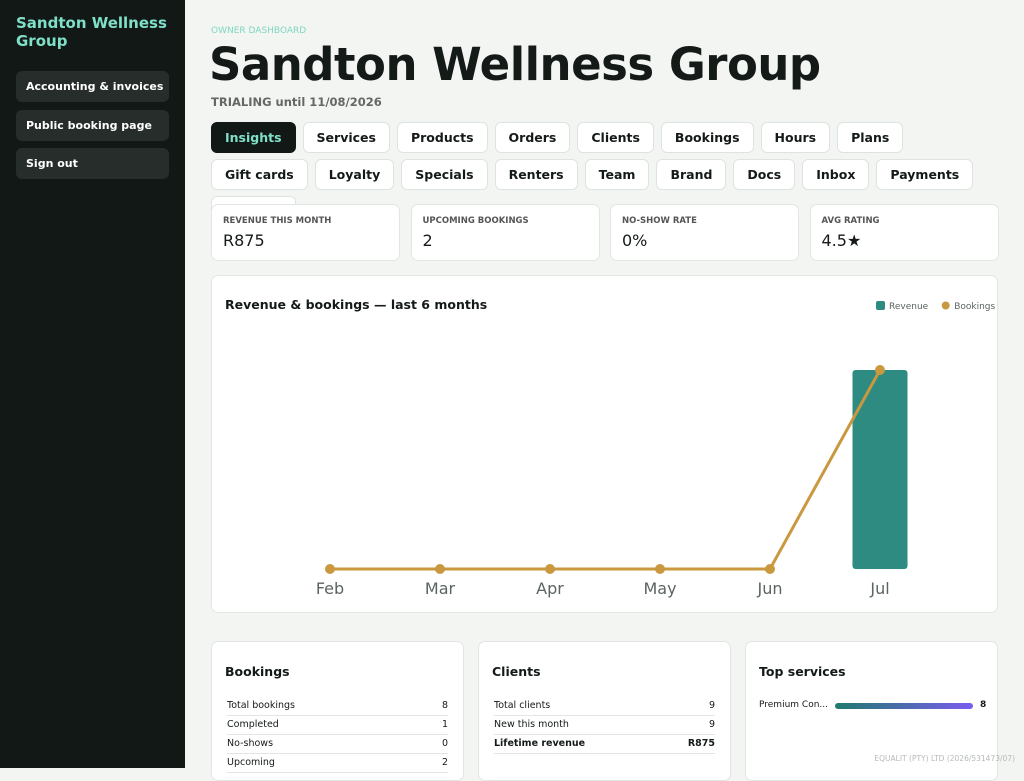  Describe the element at coordinates (253, 724) in the screenshot. I see `row-label: Completed` at that location.